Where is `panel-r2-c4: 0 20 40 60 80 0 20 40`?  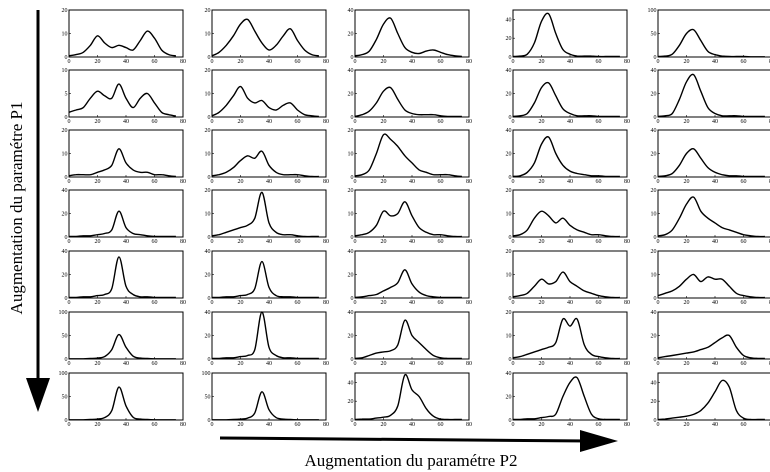 panel-r2-c4: 0 20 40 60 80 0 20 40 is located at coordinates (568, 96).